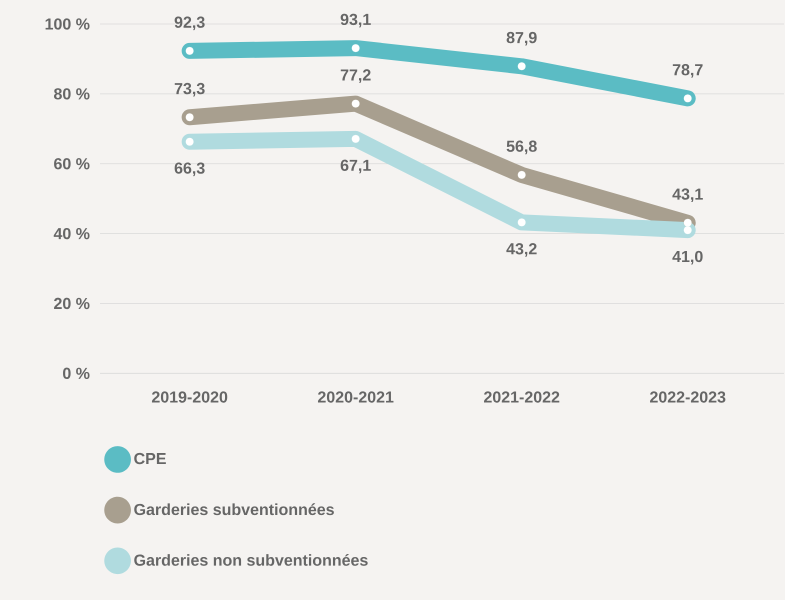 The image size is (785, 600). What do you see at coordinates (687, 195) in the screenshot?
I see `data-label: 43,1` at bounding box center [687, 195].